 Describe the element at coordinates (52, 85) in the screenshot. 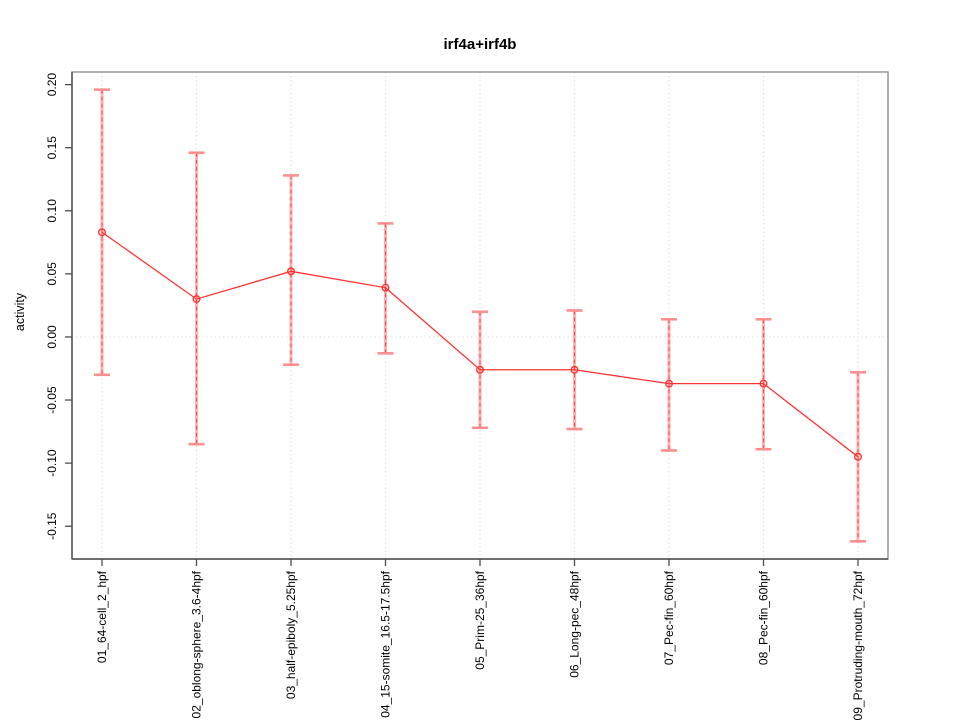

I see `y-tick-label: 0.20` at that location.